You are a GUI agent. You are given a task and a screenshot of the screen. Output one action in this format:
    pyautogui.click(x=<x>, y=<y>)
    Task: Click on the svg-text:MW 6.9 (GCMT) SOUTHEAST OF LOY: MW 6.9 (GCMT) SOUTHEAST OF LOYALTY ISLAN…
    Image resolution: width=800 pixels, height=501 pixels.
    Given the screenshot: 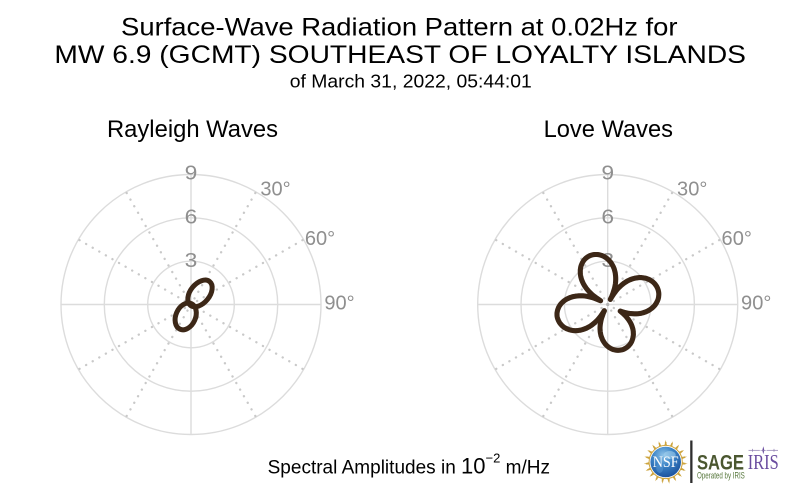 What is the action you would take?
    pyautogui.click(x=400, y=55)
    